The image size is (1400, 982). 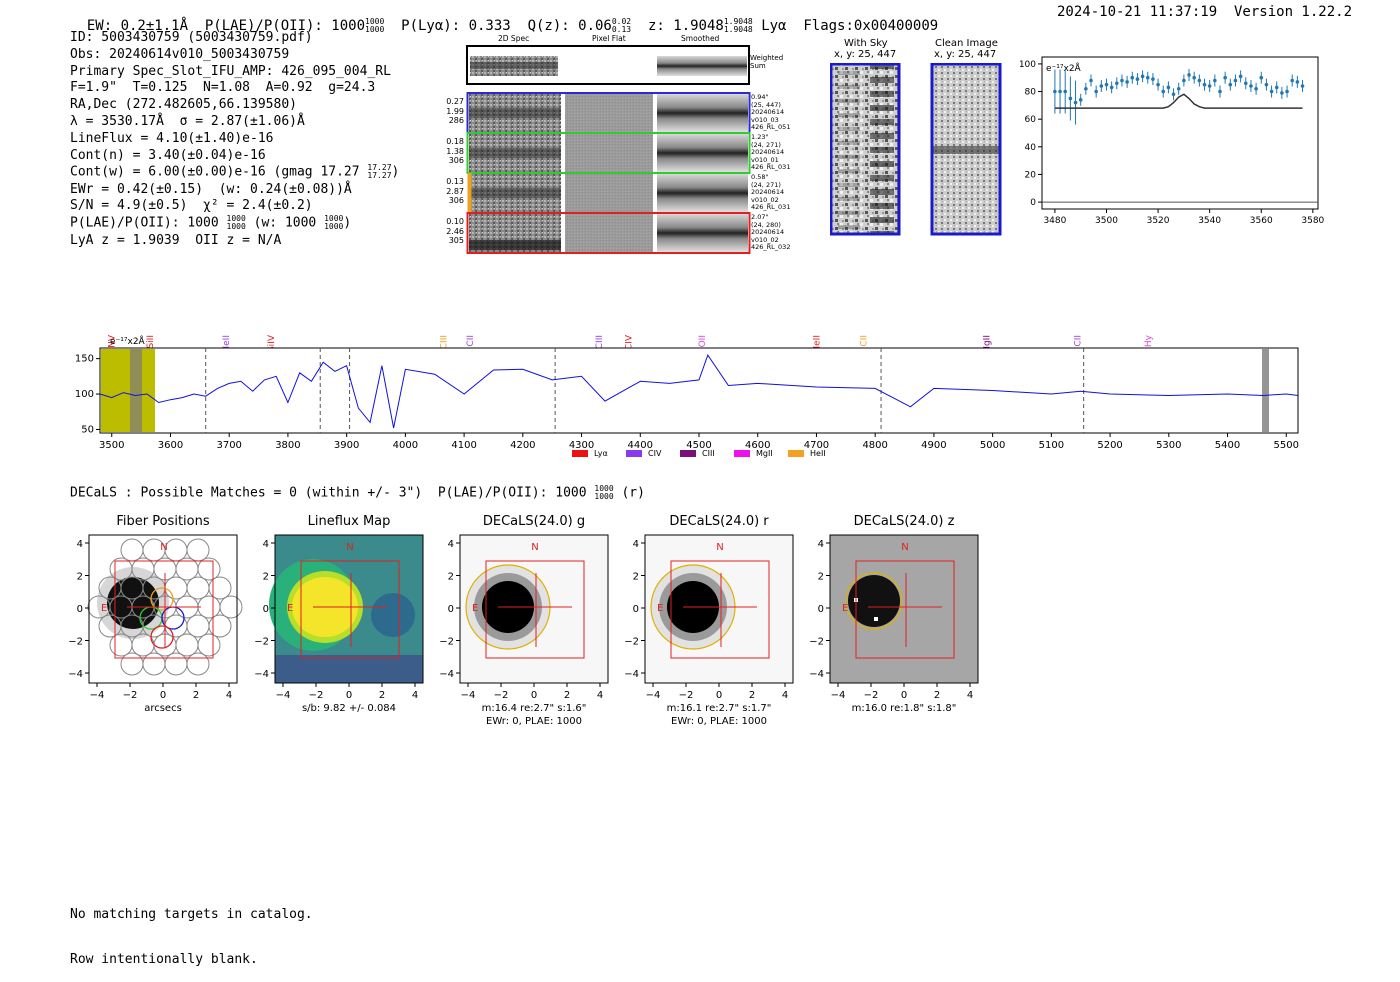 I want to click on compass-e: E, so click(x=104, y=608).